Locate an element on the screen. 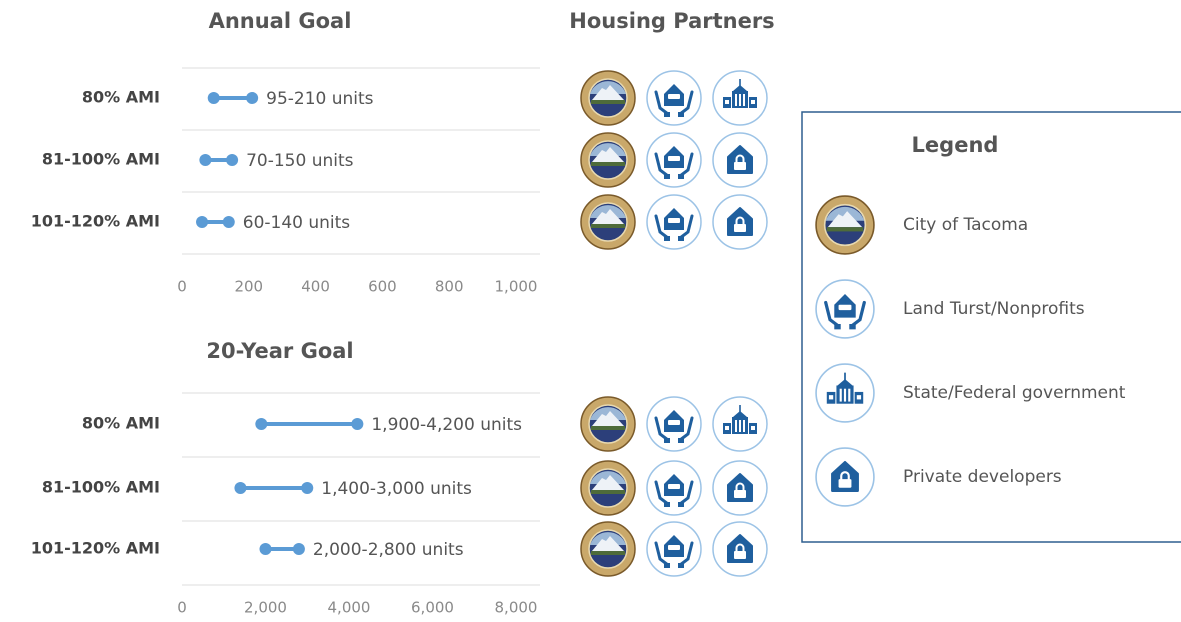  chart-title: 20-Year Goal is located at coordinates (279, 351).